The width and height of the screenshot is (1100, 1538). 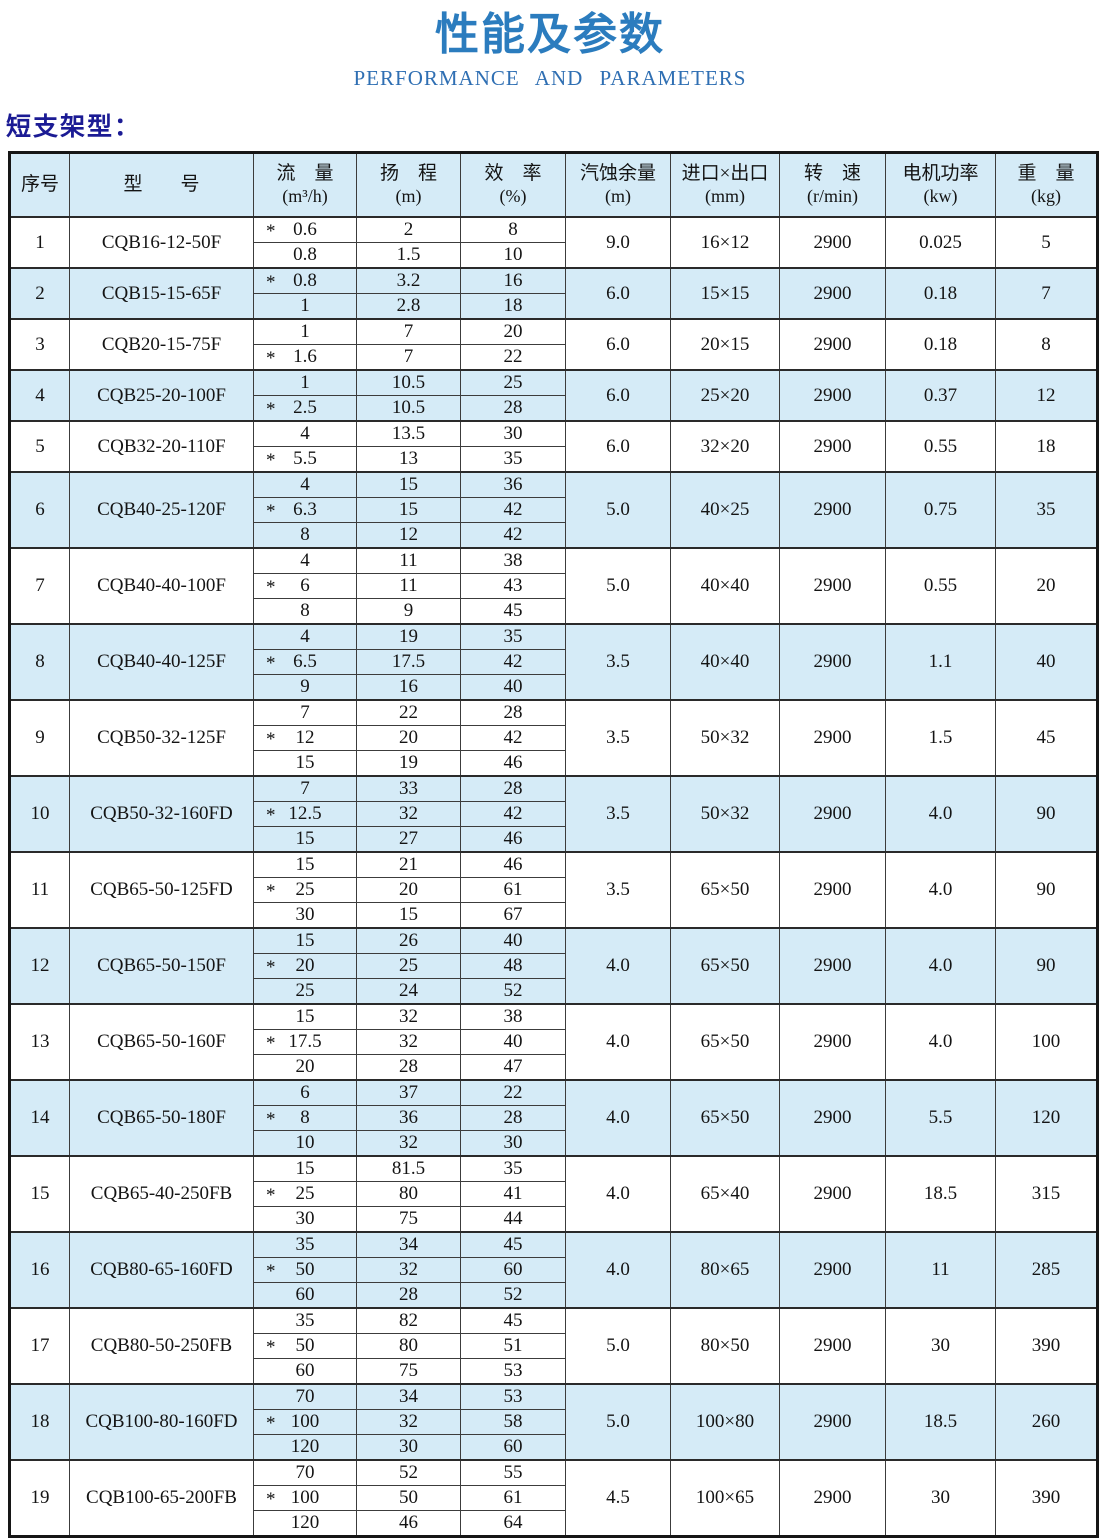 I want to click on flow-value: 50, so click(x=305, y=1346).